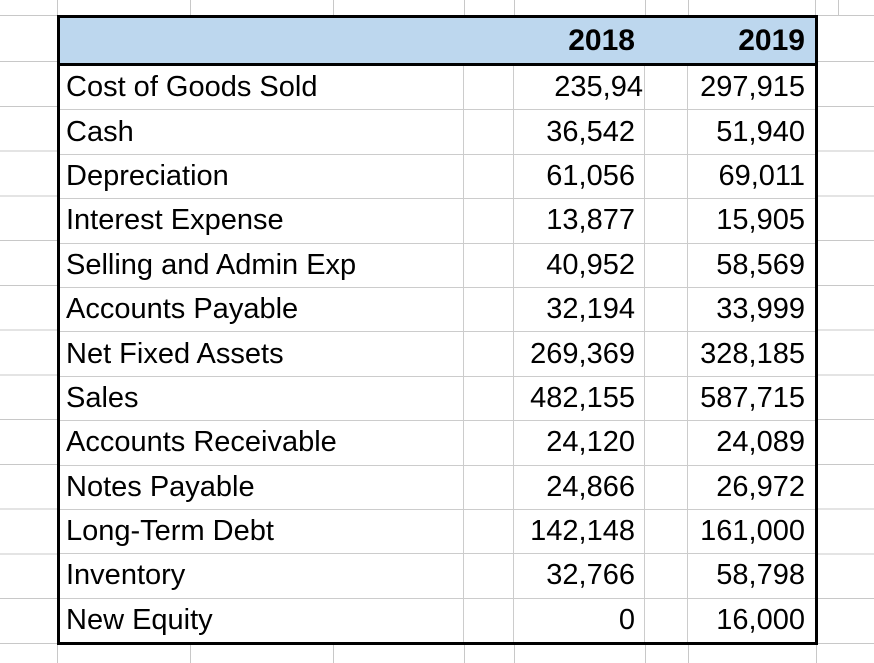 Image resolution: width=874 pixels, height=663 pixels. I want to click on cell-2018: 0, so click(579, 620).